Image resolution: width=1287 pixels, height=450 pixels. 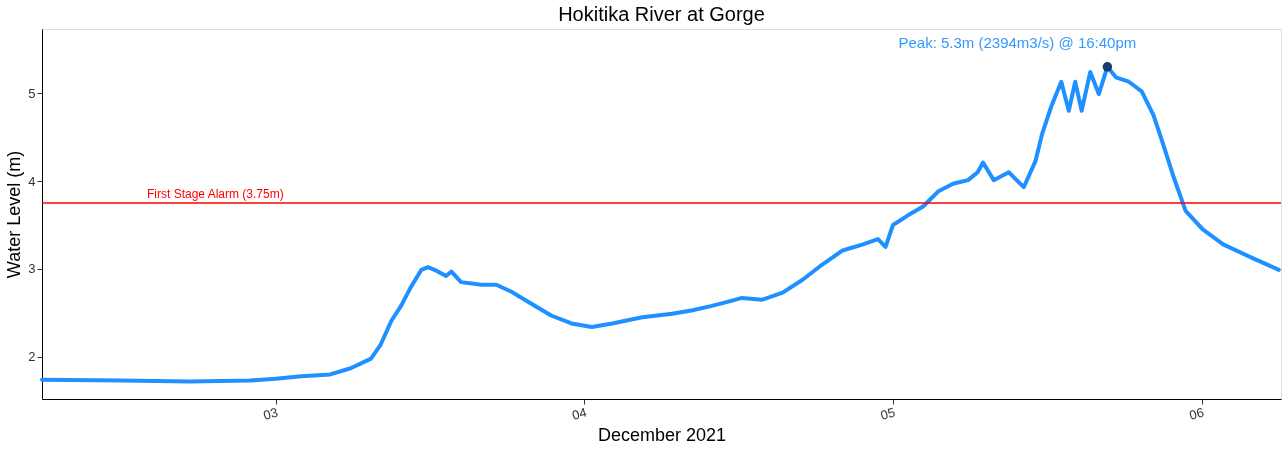 I want to click on x-tick-label: 03, so click(x=270, y=413).